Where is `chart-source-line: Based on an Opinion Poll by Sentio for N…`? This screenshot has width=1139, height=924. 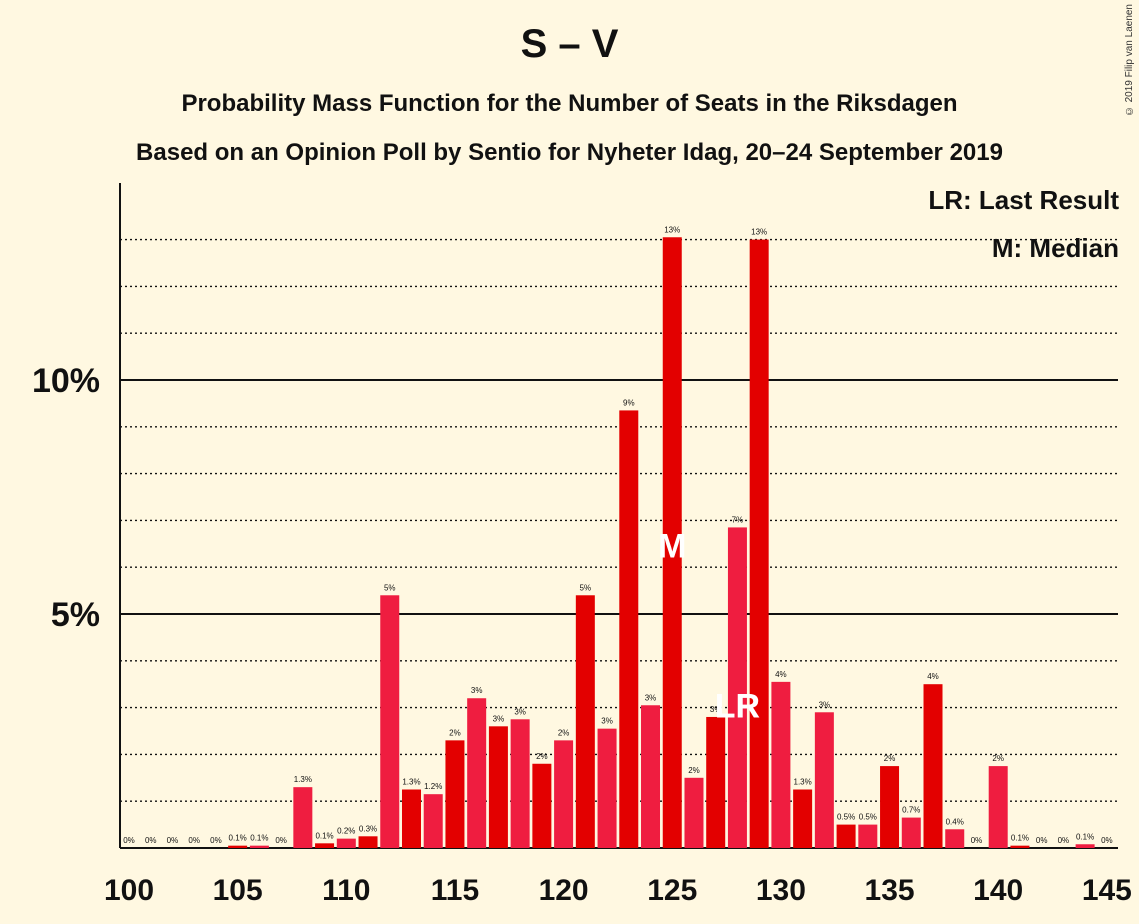
chart-source-line: Based on an Opinion Poll by Sentio for N… is located at coordinates (569, 152).